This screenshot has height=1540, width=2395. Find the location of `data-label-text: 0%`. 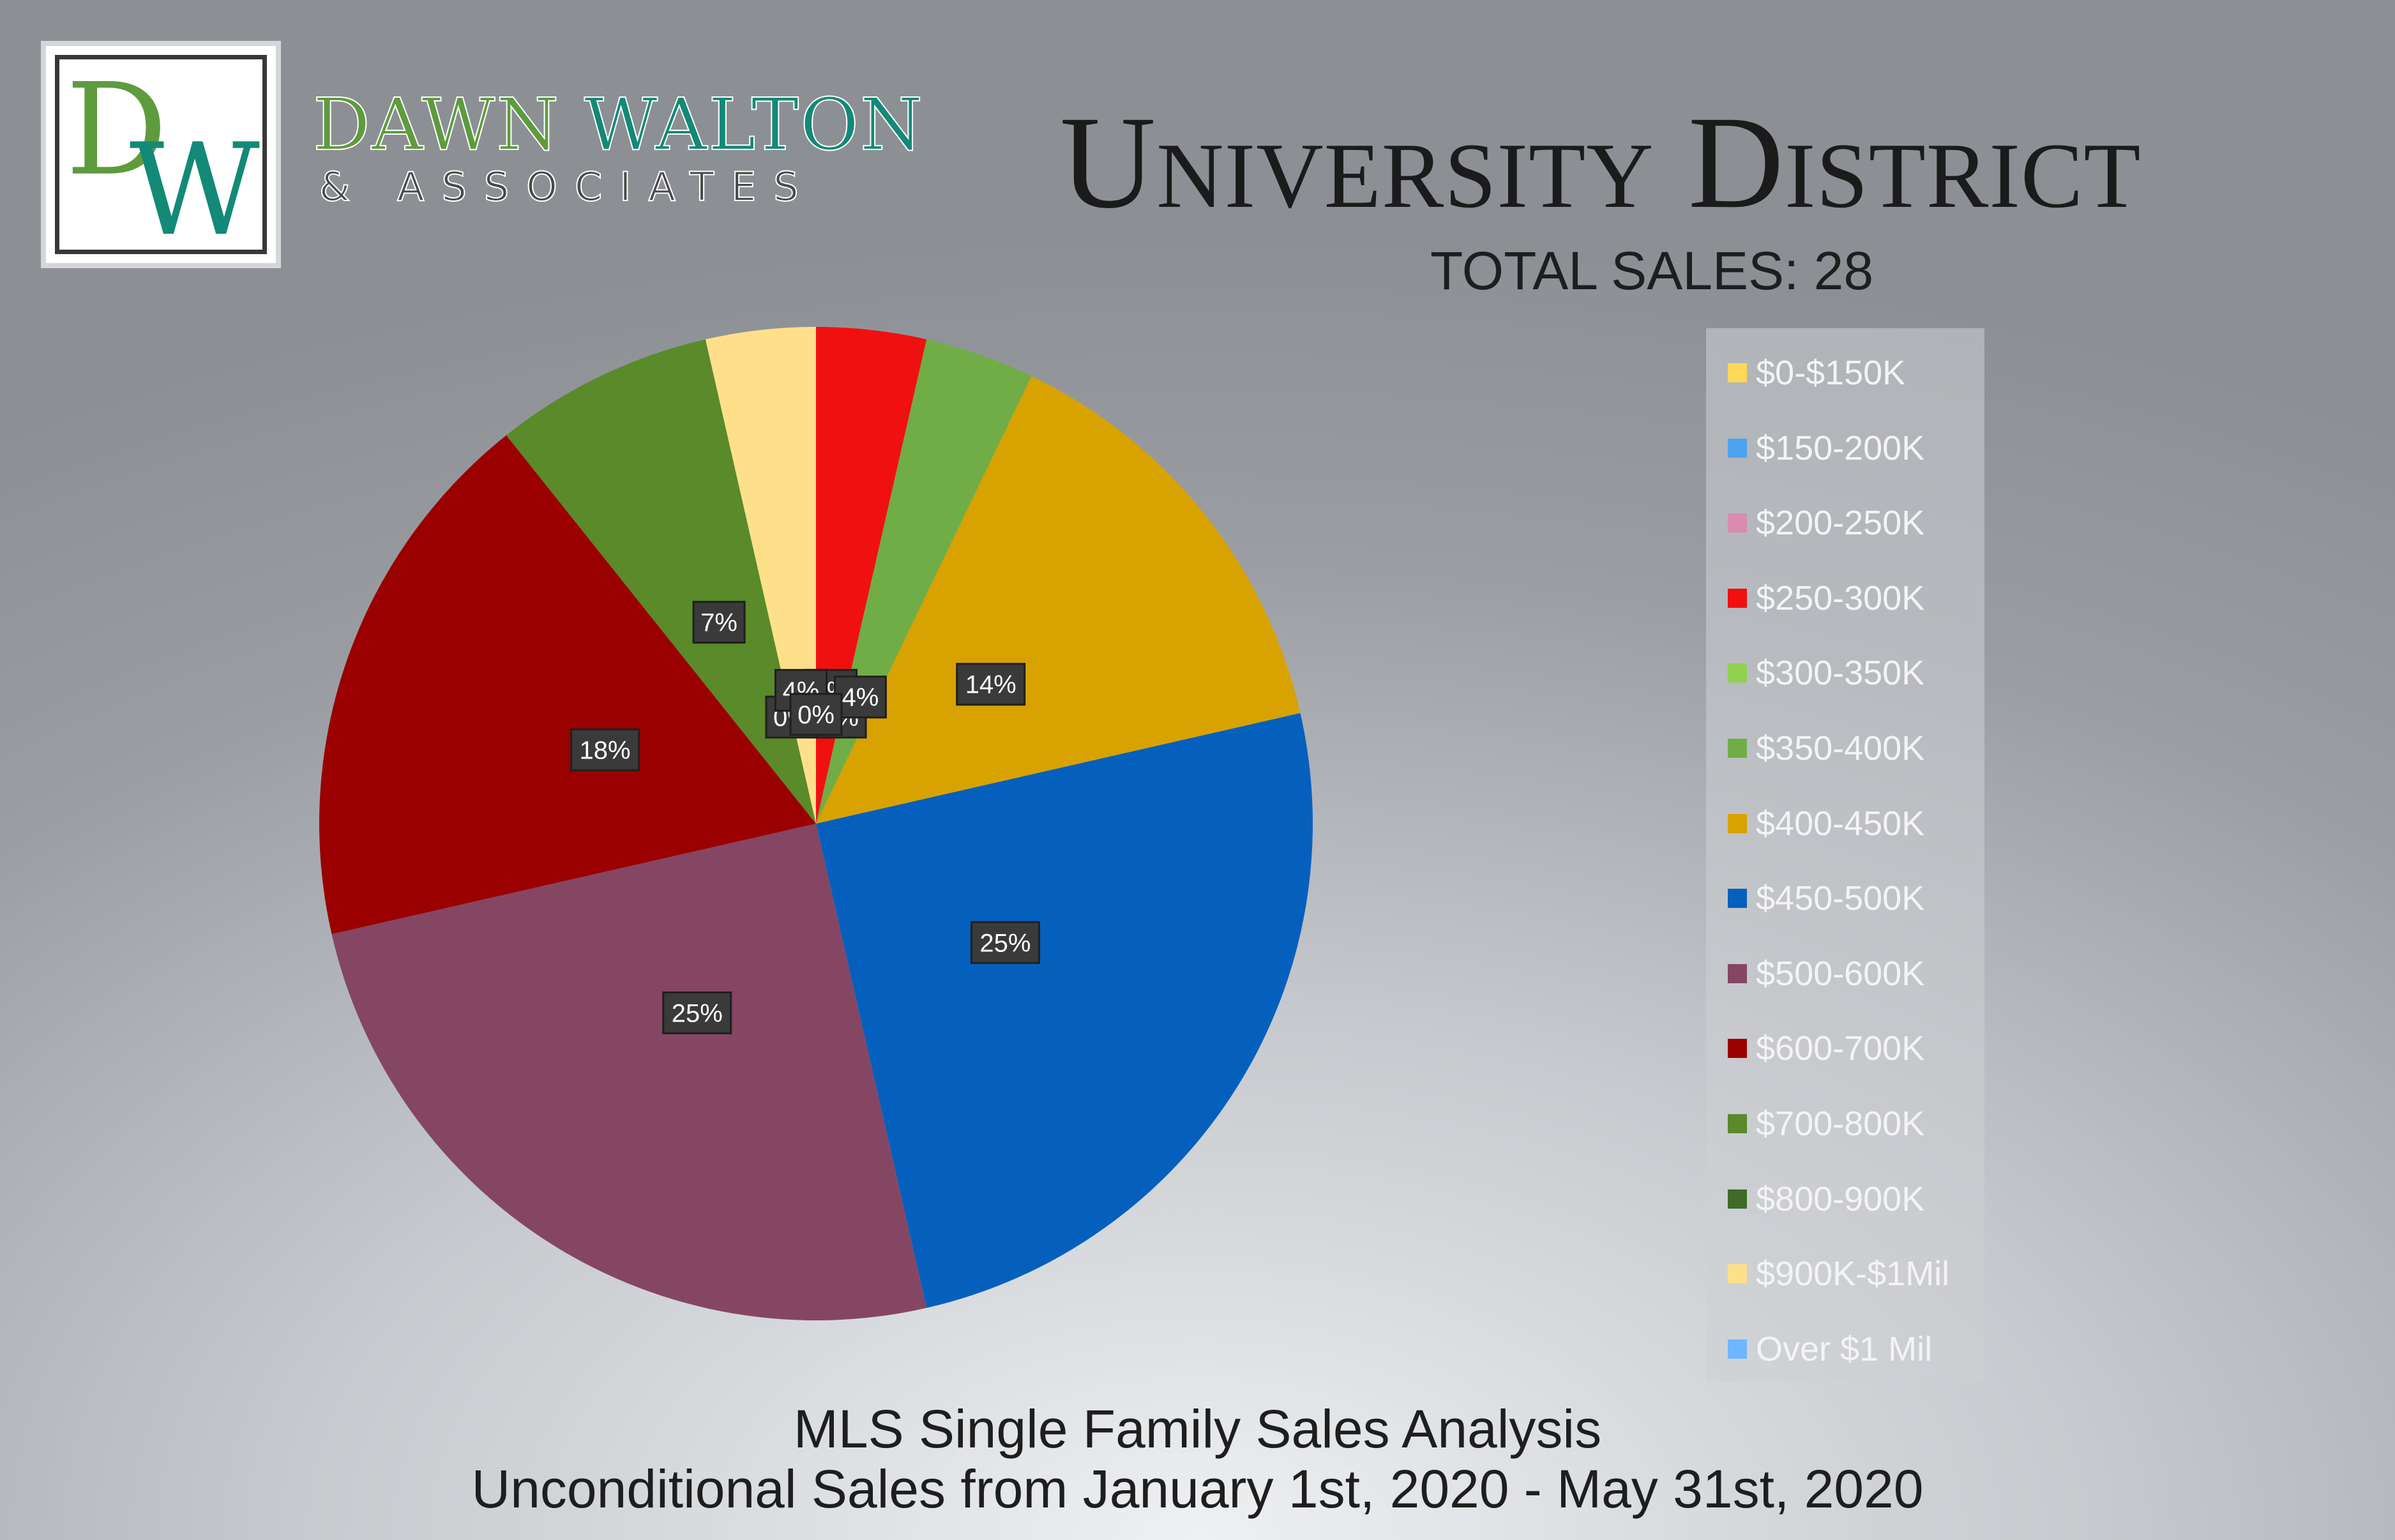

data-label-text: 0% is located at coordinates (816, 715).